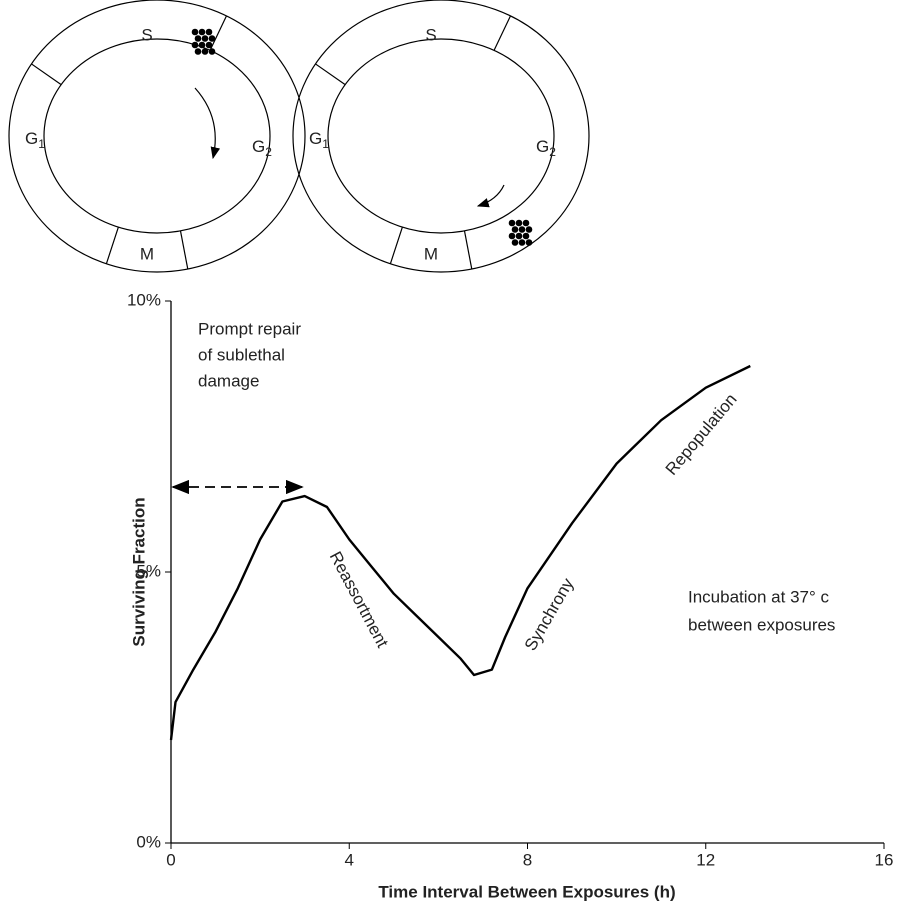 This screenshot has height=904, width=904. Describe the element at coordinates (144, 299) in the screenshot. I see `y-tick-label: 10%` at that location.